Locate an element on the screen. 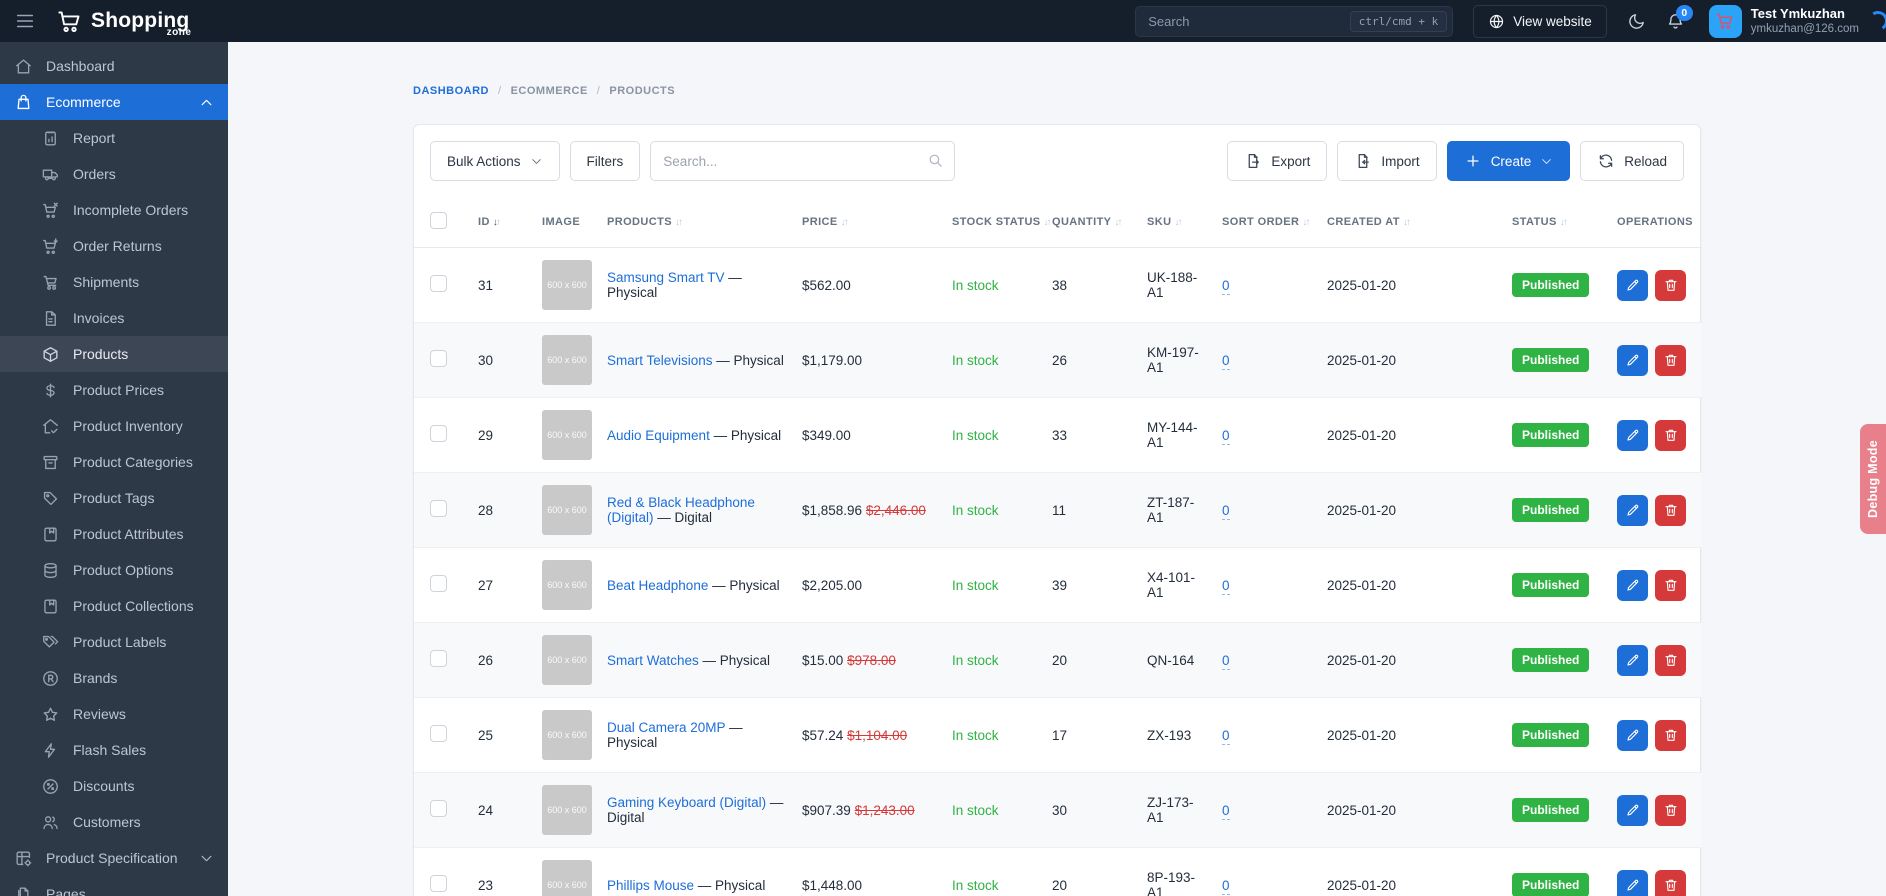  cell-sort-order: 0 is located at coordinates (1266, 585).